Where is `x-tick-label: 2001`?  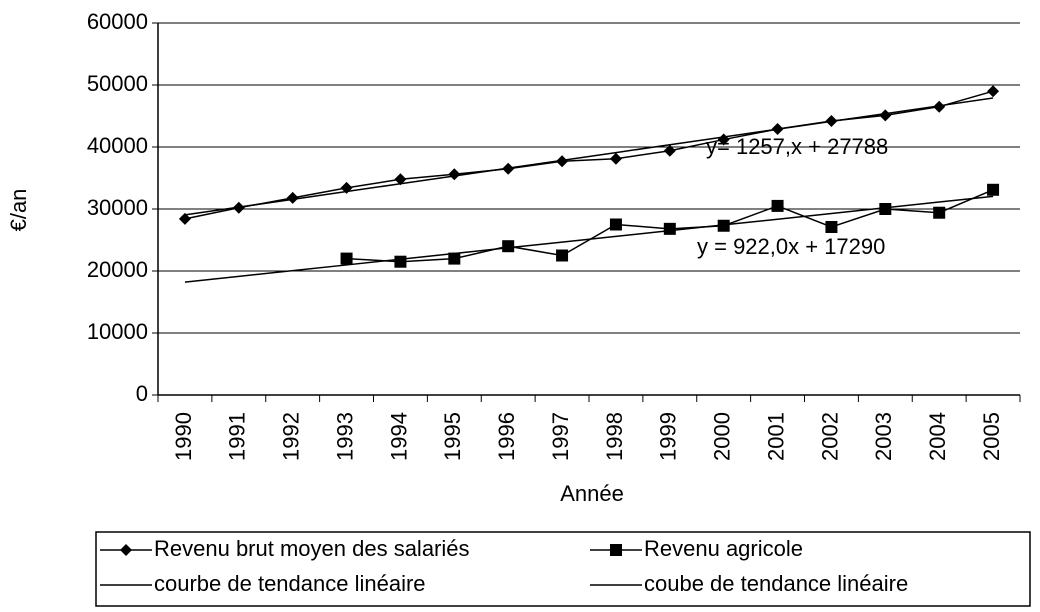 x-tick-label: 2001 is located at coordinates (775, 436).